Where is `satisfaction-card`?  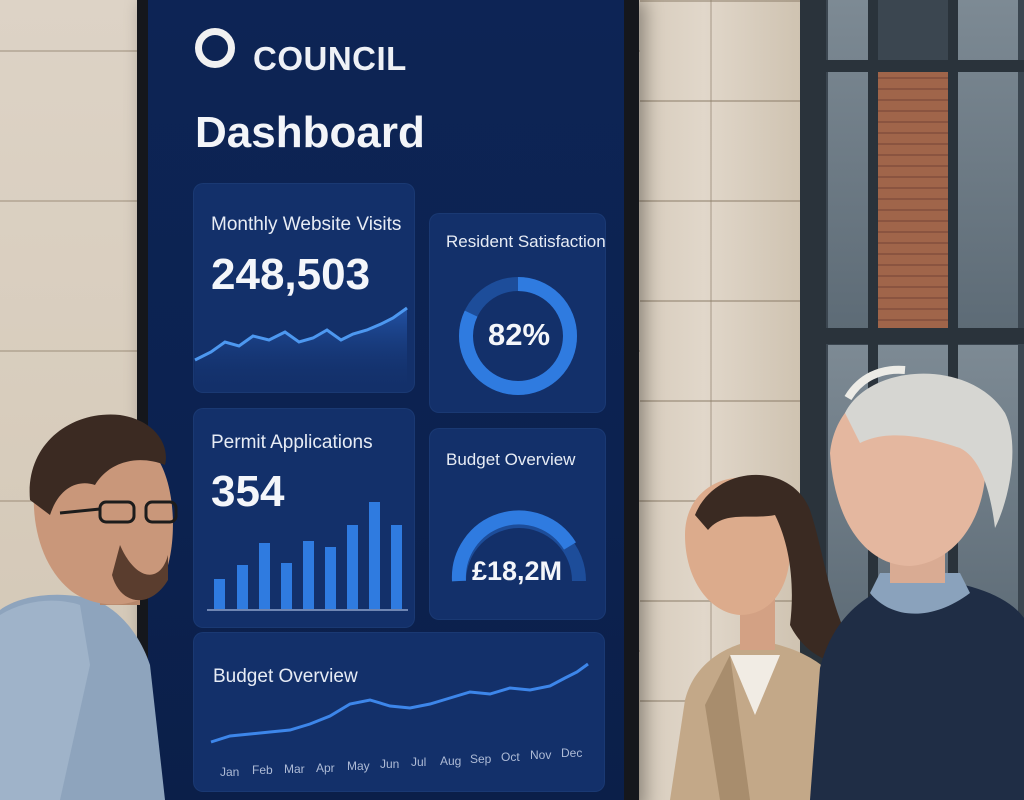
satisfaction-card is located at coordinates (517, 313).